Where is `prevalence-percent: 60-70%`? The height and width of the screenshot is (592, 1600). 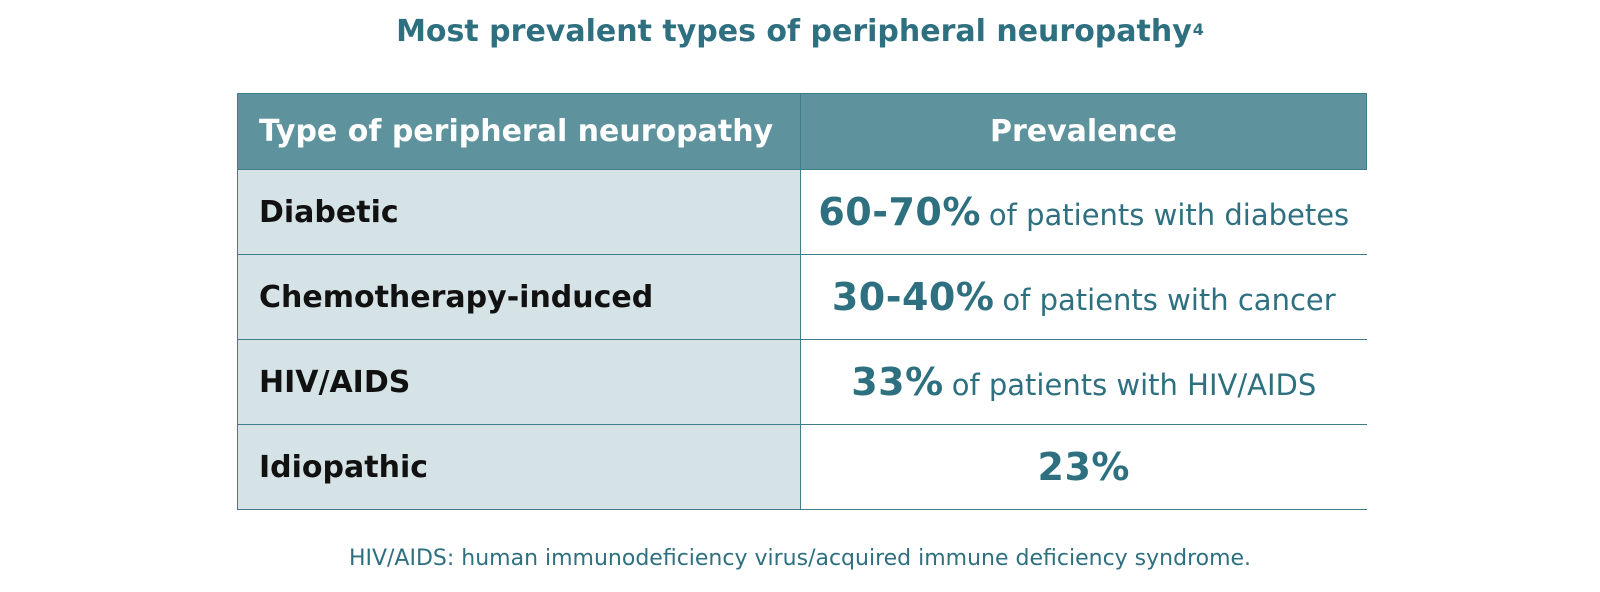
prevalence-percent: 60-70% is located at coordinates (899, 212).